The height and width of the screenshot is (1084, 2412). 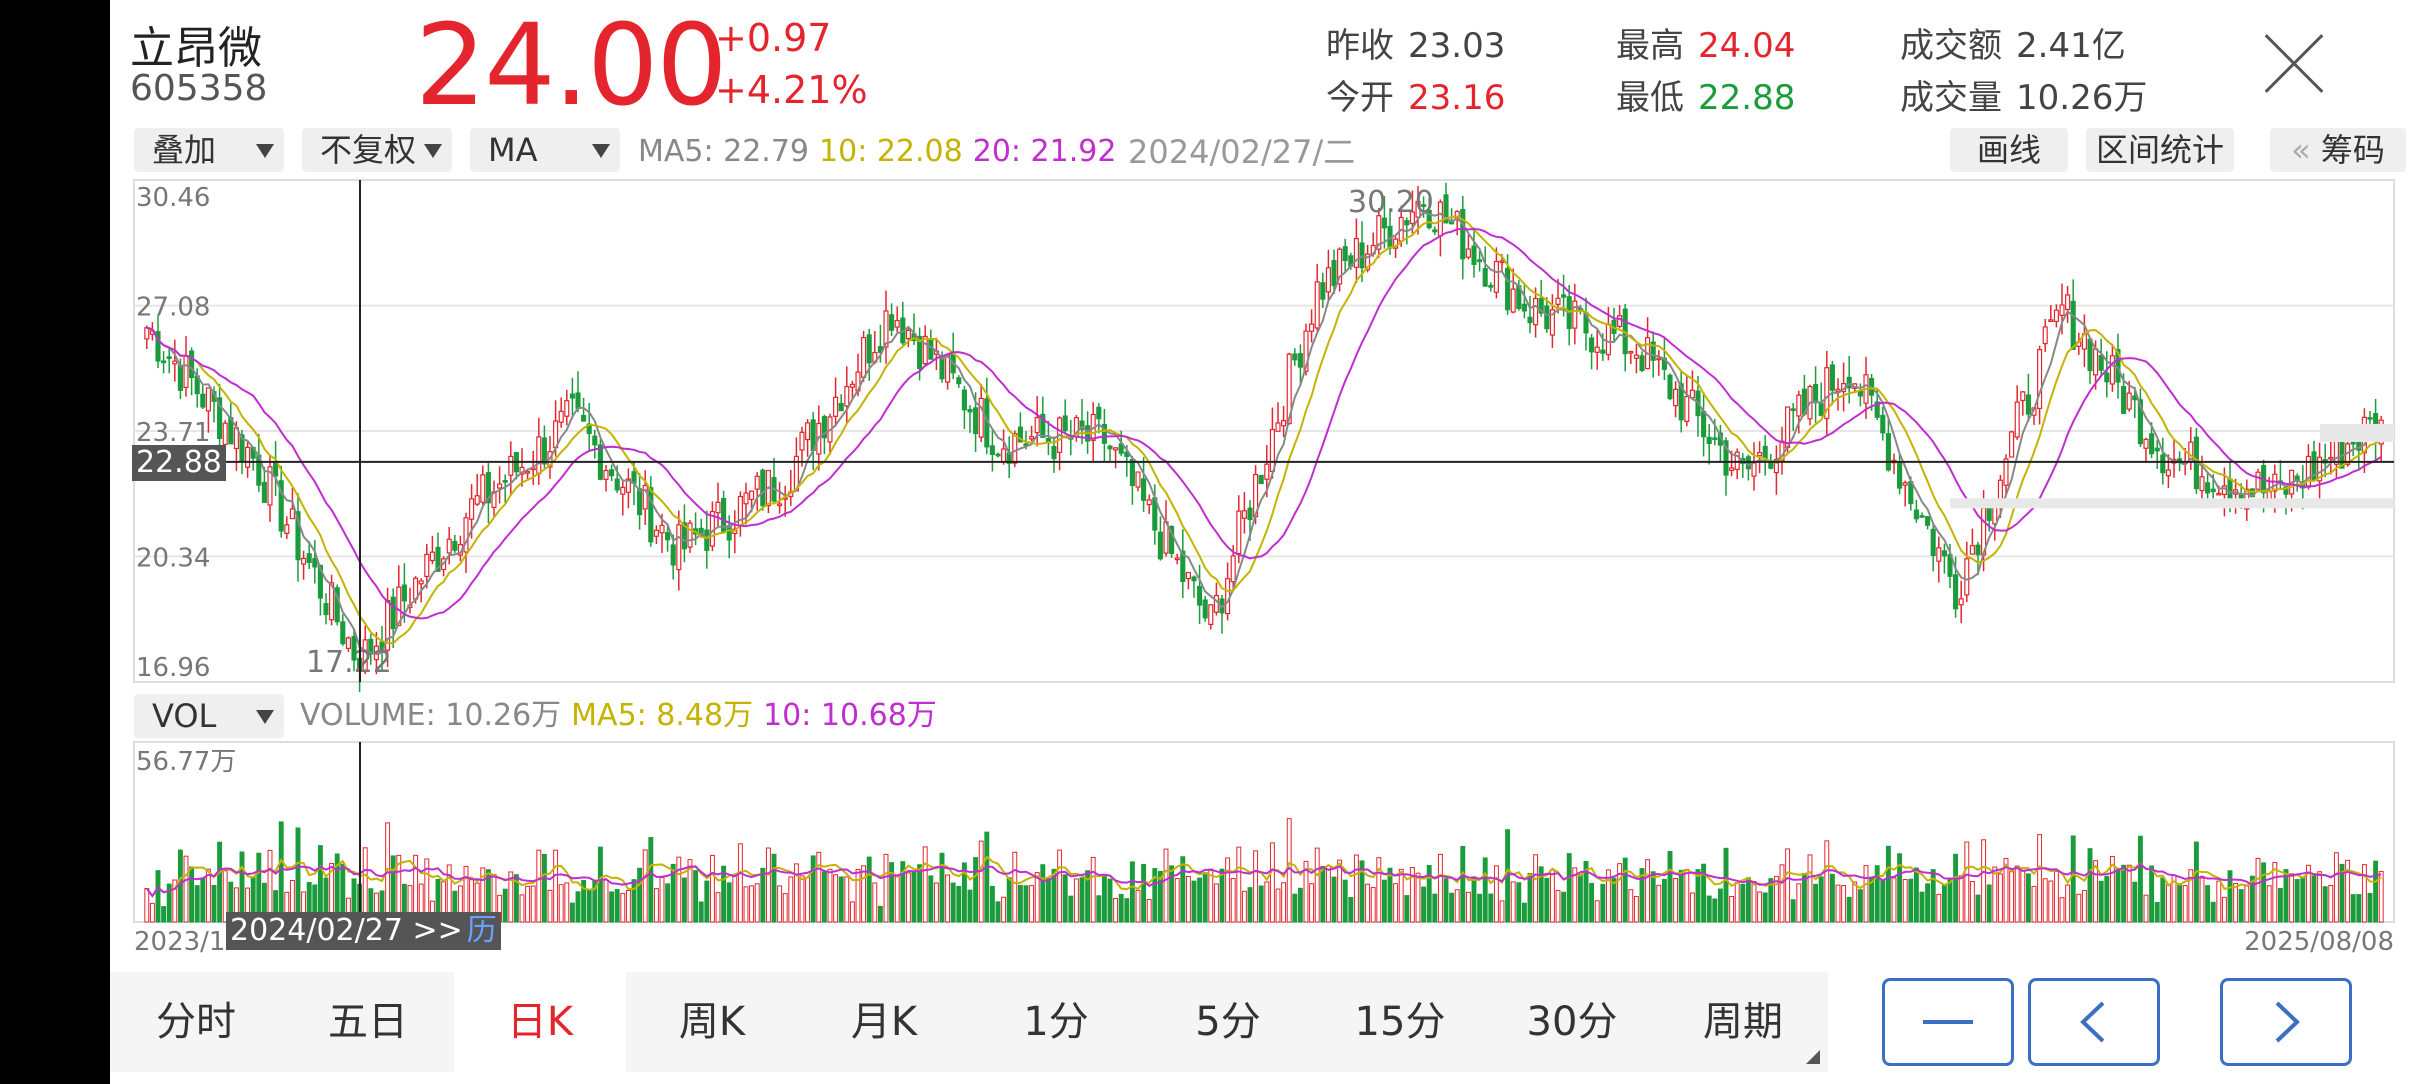 I want to click on volume-indicator-dropdown: VOL, so click(x=209, y=716).